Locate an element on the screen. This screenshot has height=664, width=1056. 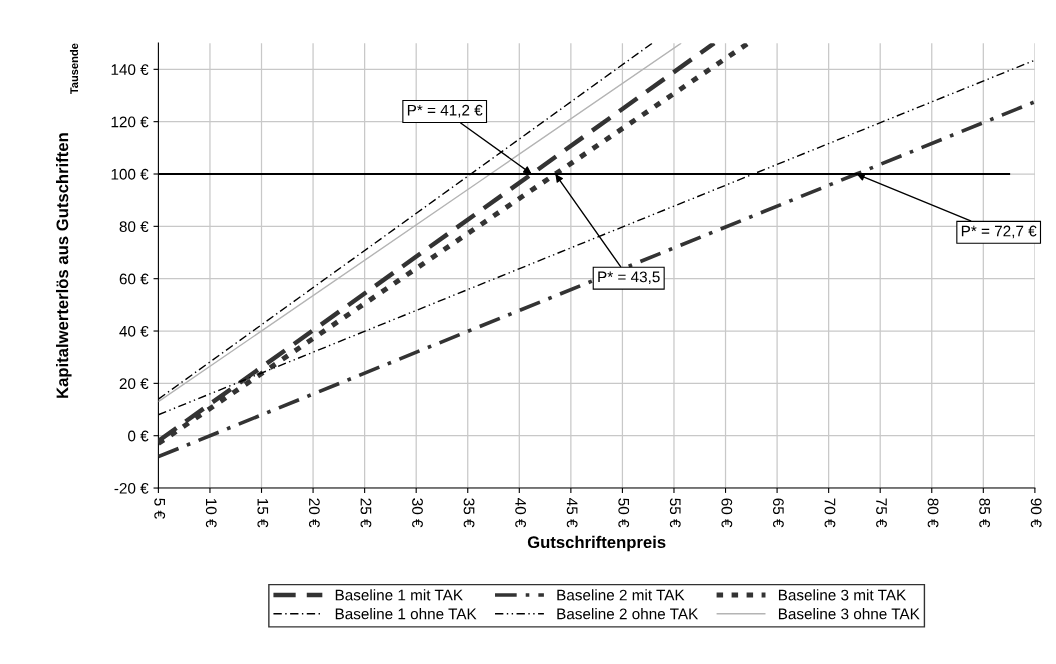
x-tick-label: 10 € is located at coordinates (211, 513).